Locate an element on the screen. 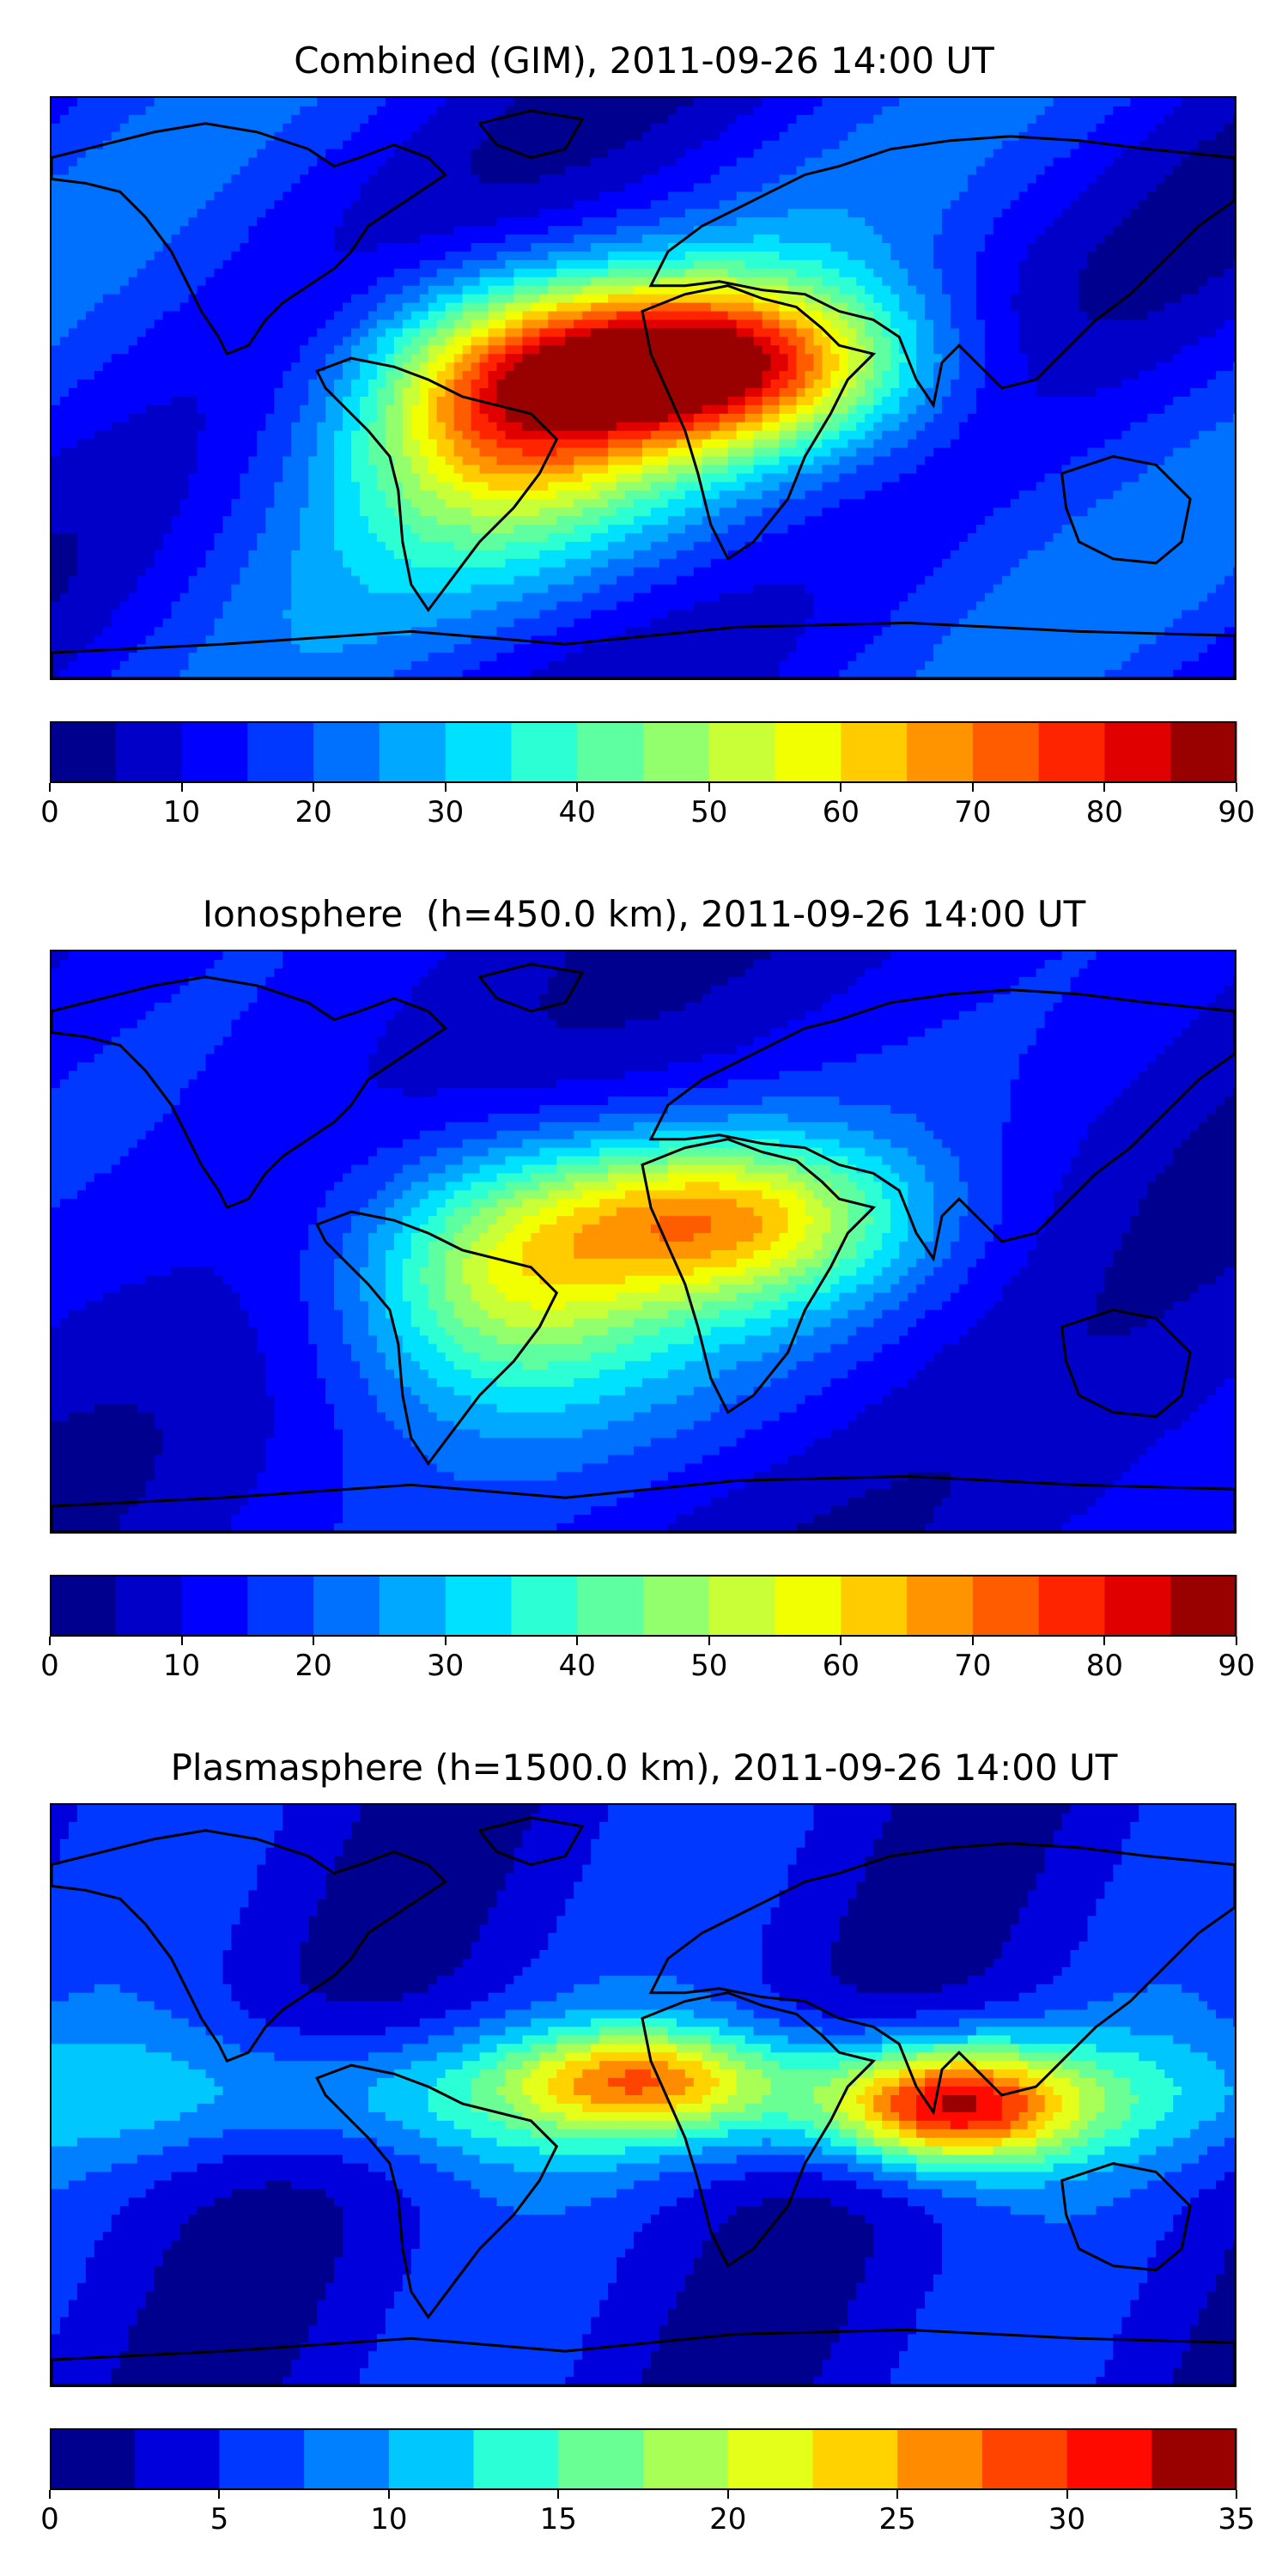  colorbar-combined is located at coordinates (643, 752).